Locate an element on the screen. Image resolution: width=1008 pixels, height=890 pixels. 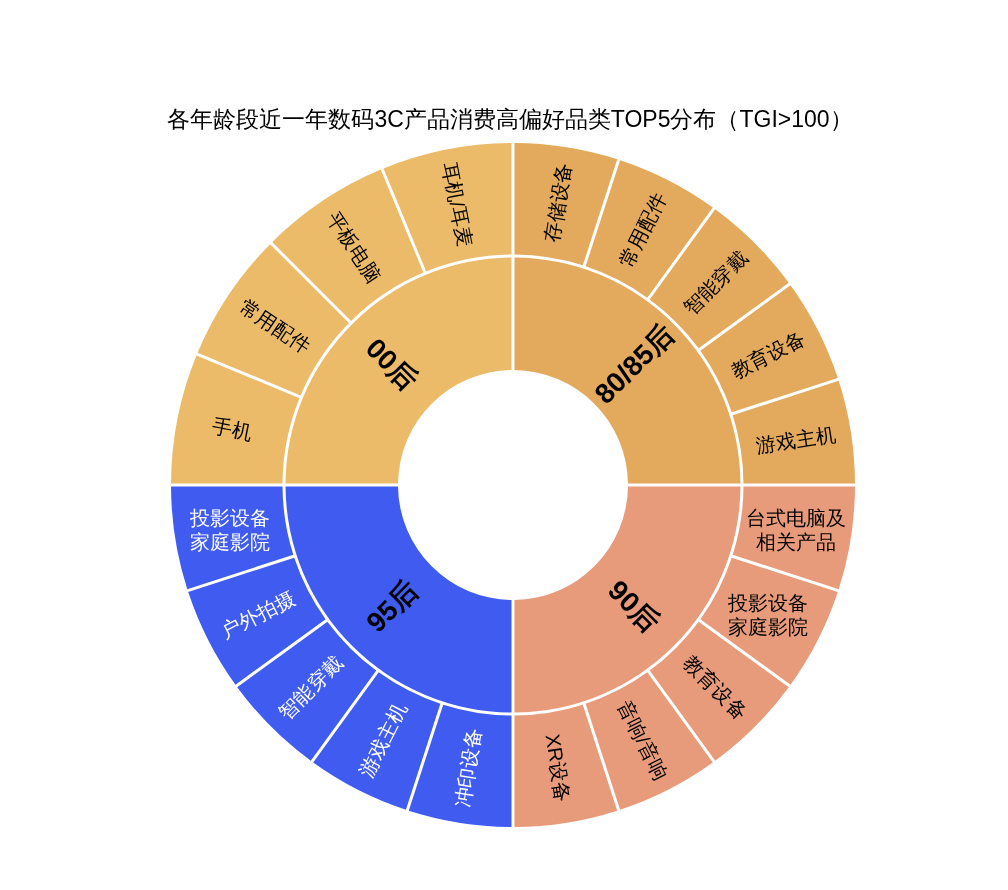
category-label: 手机 is located at coordinates (232, 429).